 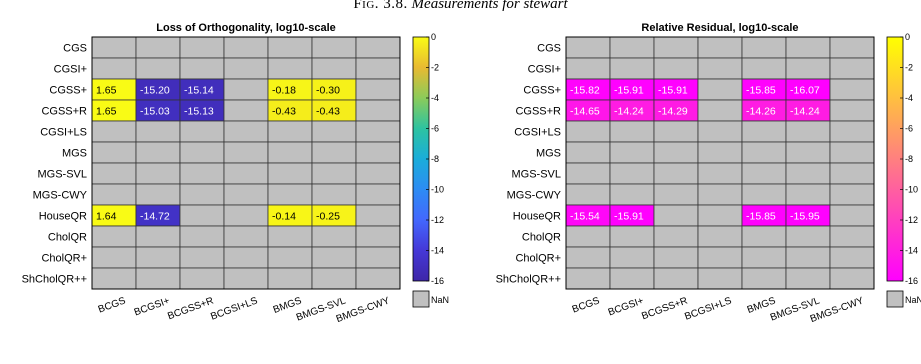 What do you see at coordinates (629, 112) in the screenshot?
I see `cell-value-label: -14.24` at bounding box center [629, 112].